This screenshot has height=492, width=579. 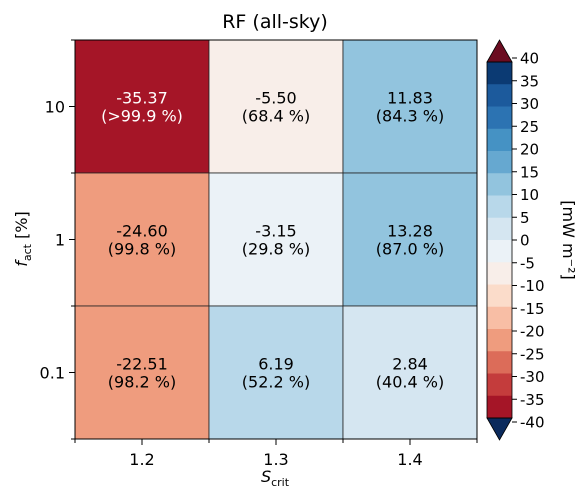 What do you see at coordinates (142, 231) in the screenshot?
I see `cell-value-label: -24.60` at bounding box center [142, 231].